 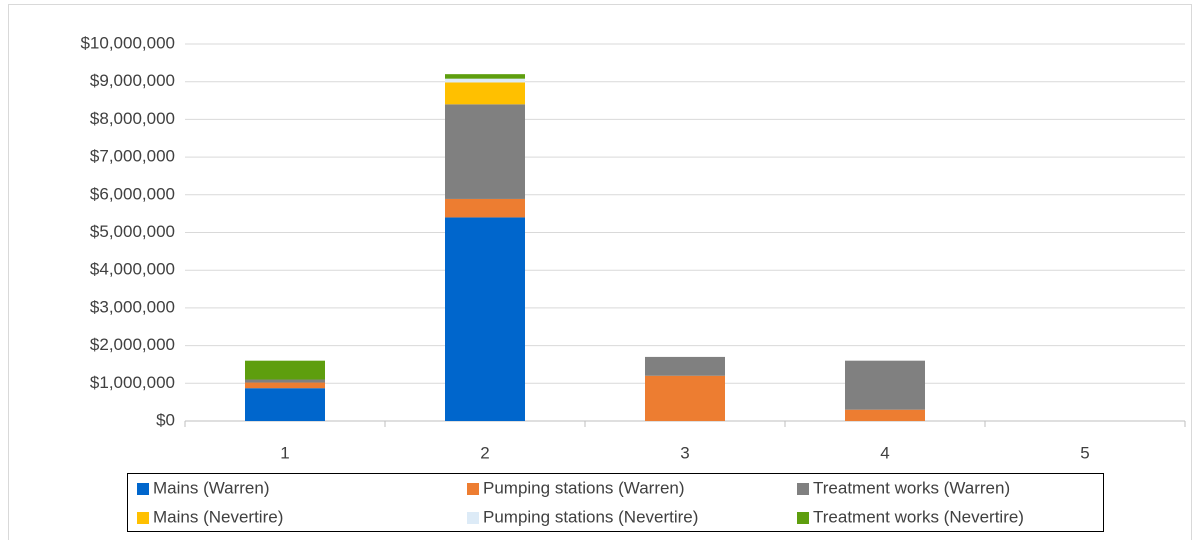 What do you see at coordinates (132, 382) in the screenshot?
I see `y-tick-label: $1,000,000` at bounding box center [132, 382].